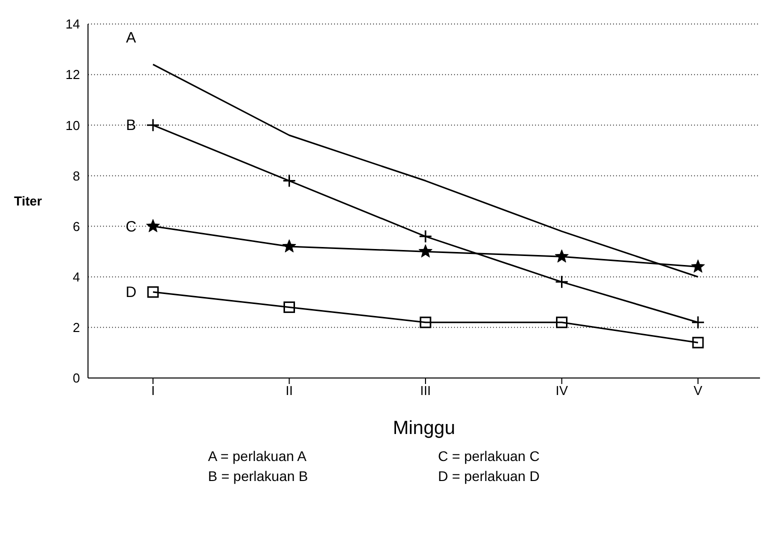  I want to click on text: B = perlakuan B, so click(259, 476).